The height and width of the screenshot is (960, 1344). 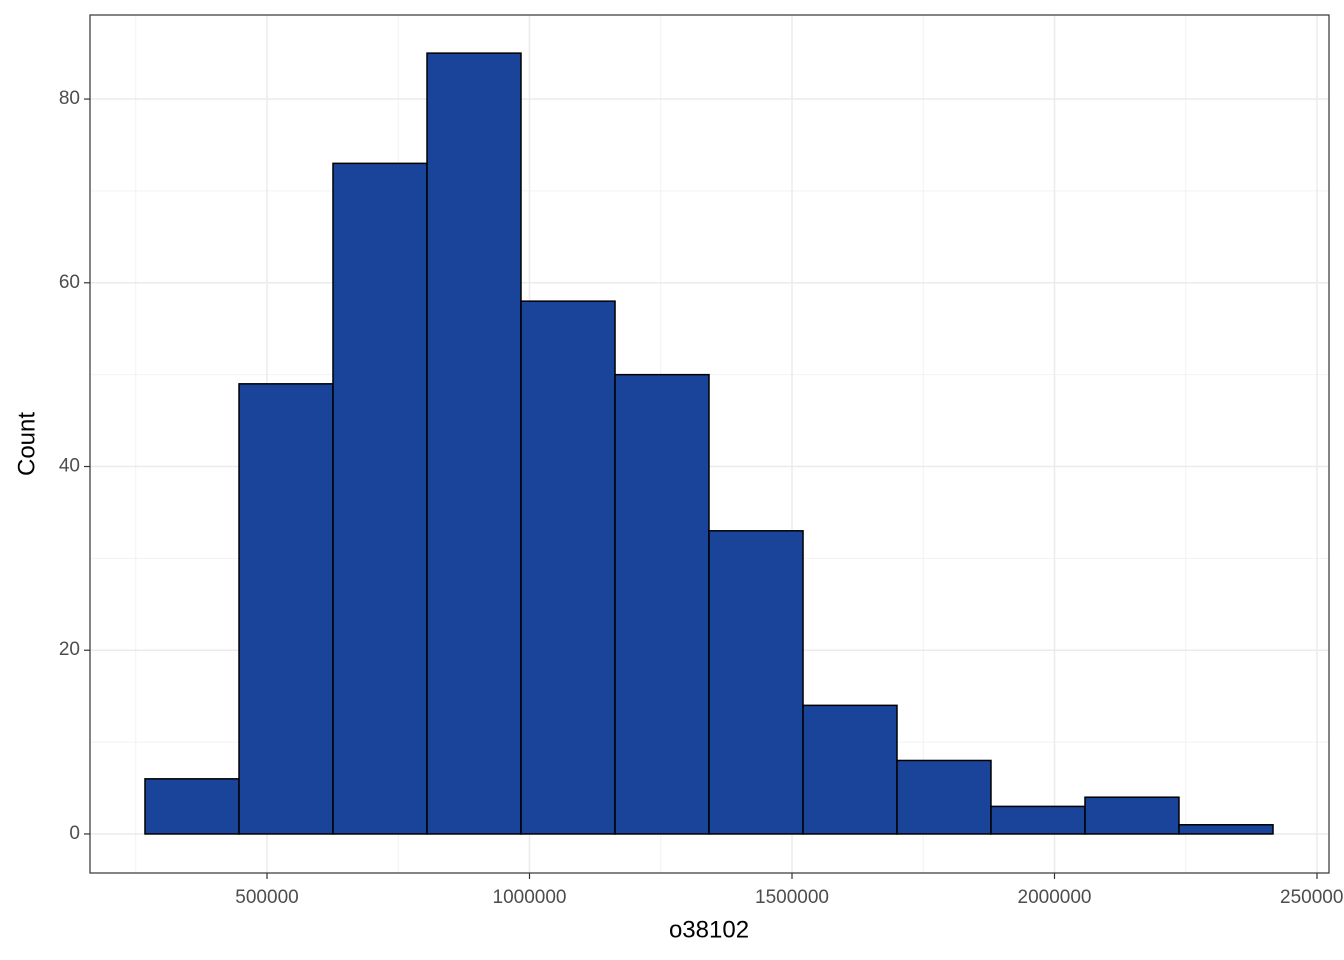 I want to click on y-tick-label: 40, so click(x=69, y=466).